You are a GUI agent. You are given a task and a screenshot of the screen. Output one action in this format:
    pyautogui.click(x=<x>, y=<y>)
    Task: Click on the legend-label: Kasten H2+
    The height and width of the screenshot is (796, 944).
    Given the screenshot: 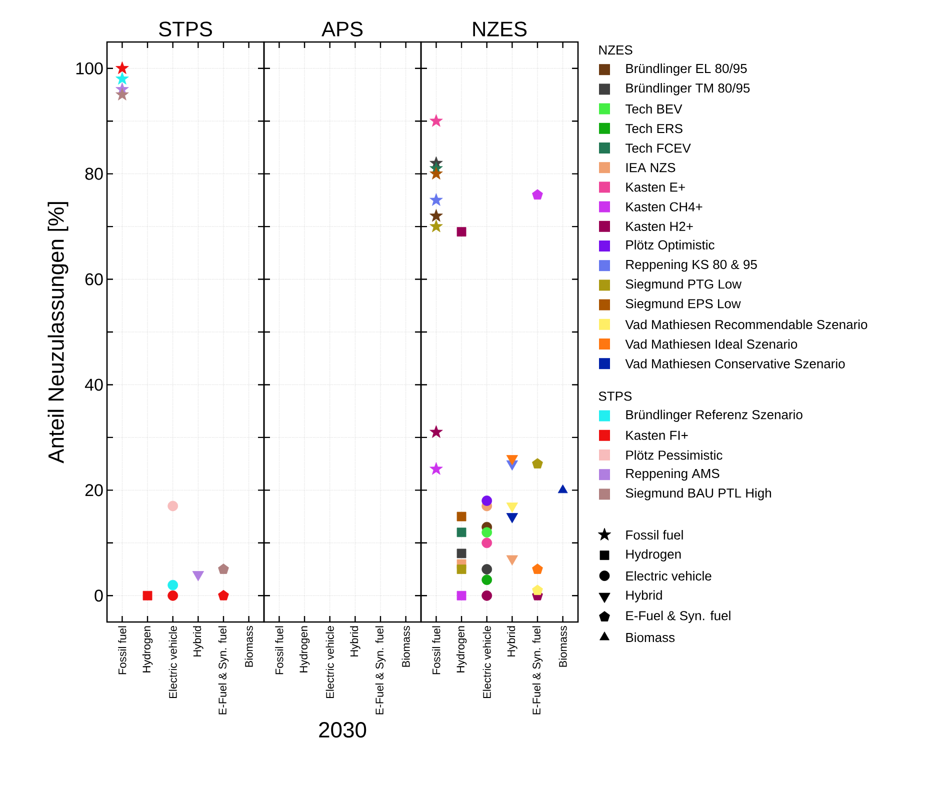 What is the action you would take?
    pyautogui.click(x=659, y=226)
    